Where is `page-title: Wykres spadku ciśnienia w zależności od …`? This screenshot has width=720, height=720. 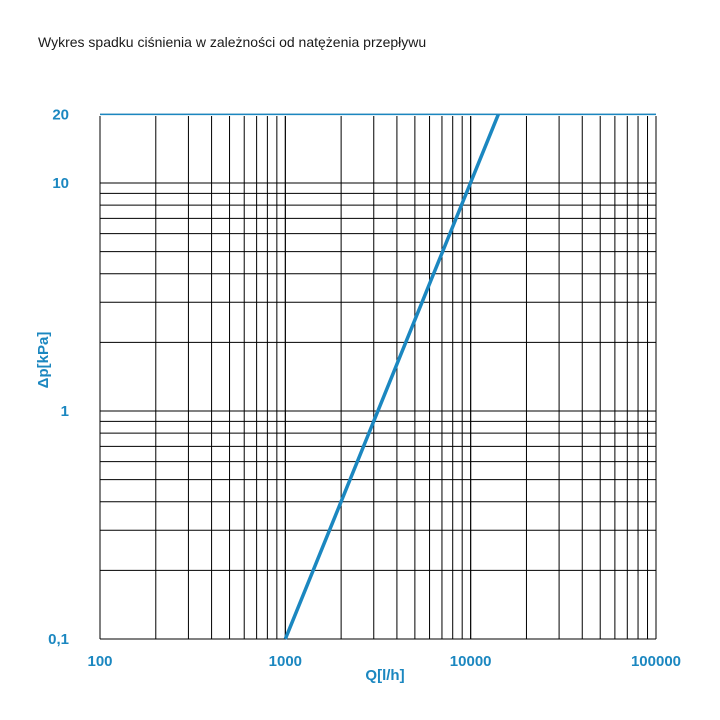
page-title: Wykres spadku ciśnienia w zależności od … is located at coordinates (232, 42).